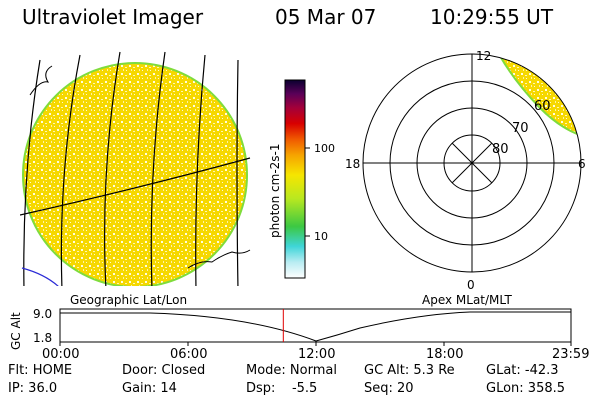 This screenshot has width=600, height=400. I want to click on timeline-ytick-1-8: 1.8, so click(42, 338).